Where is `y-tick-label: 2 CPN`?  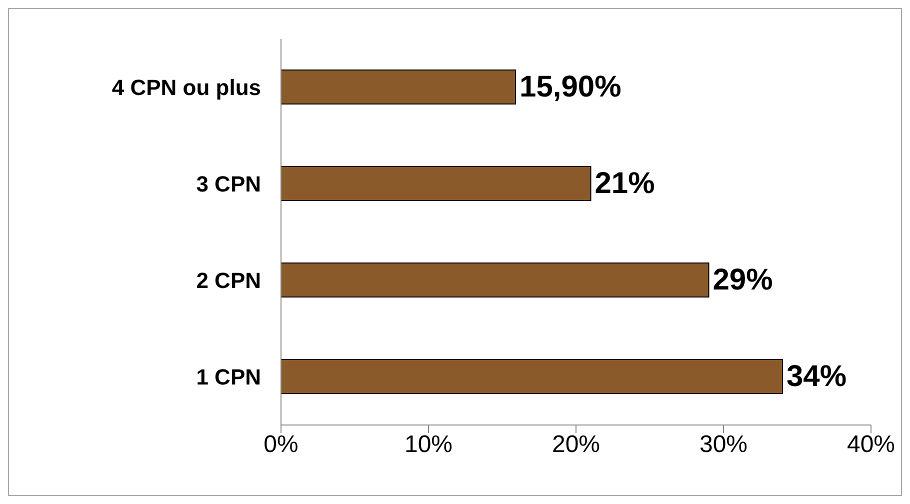
y-tick-label: 2 CPN is located at coordinates (228, 281).